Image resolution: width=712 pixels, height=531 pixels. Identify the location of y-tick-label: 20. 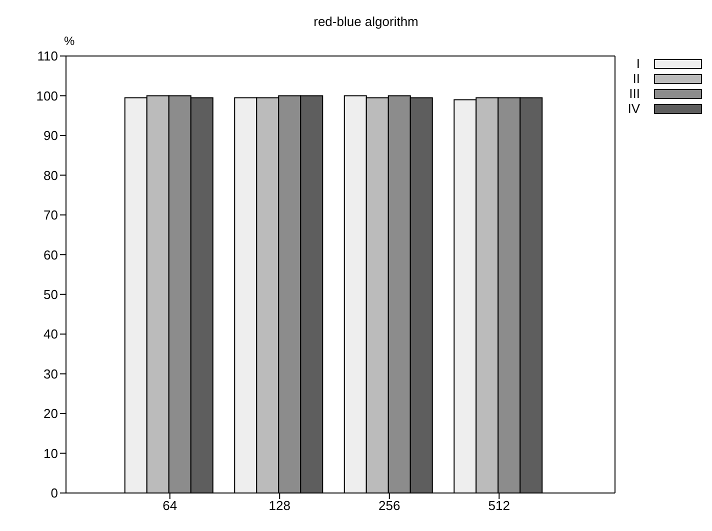
(51, 414).